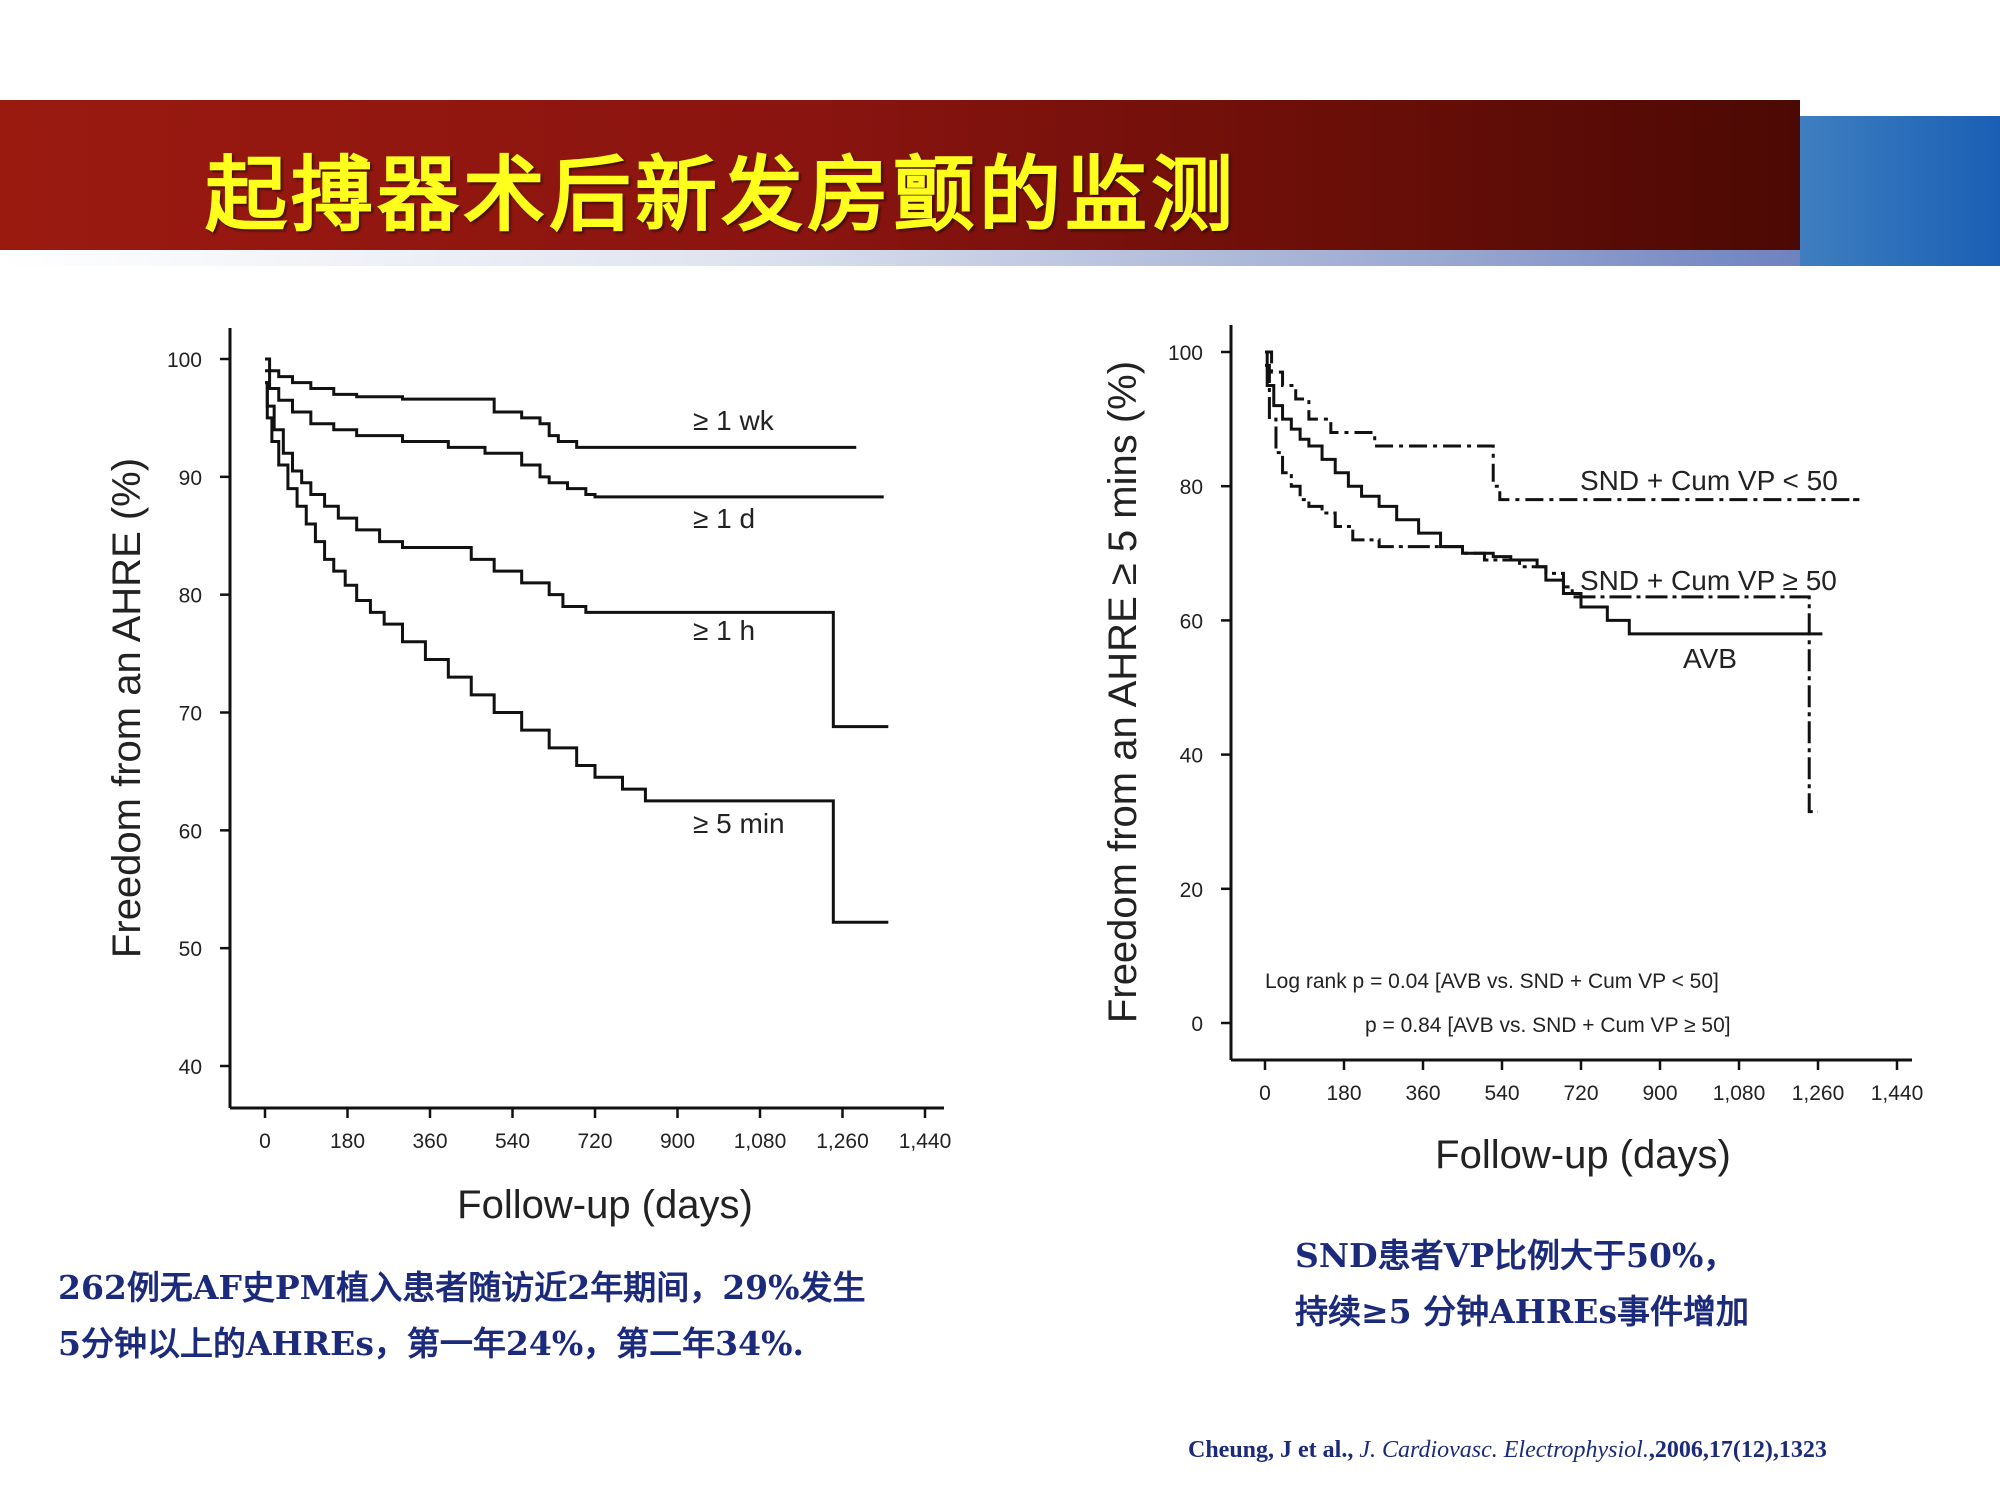 The height and width of the screenshot is (1500, 2000). What do you see at coordinates (1516, 1255) in the screenshot?
I see `caption-right-line-1: SND患者VP比例大于50%，` at bounding box center [1516, 1255].